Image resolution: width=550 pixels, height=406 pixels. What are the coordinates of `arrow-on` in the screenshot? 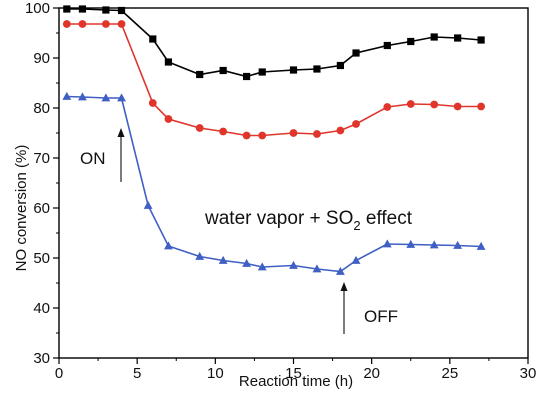 It's located at (121, 155).